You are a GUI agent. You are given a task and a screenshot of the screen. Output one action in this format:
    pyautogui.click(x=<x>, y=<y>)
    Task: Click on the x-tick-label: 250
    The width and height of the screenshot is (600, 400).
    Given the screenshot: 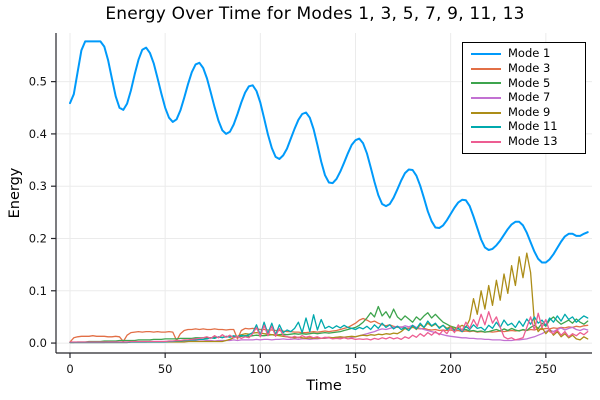 What is the action you would take?
    pyautogui.click(x=546, y=369)
    